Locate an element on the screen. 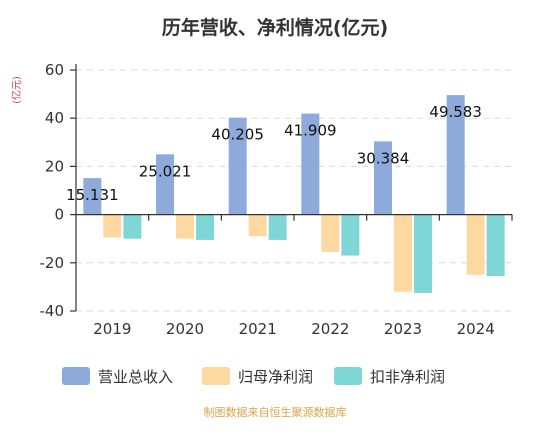 This screenshot has height=438, width=550. data-label: 40.205 is located at coordinates (237, 135).